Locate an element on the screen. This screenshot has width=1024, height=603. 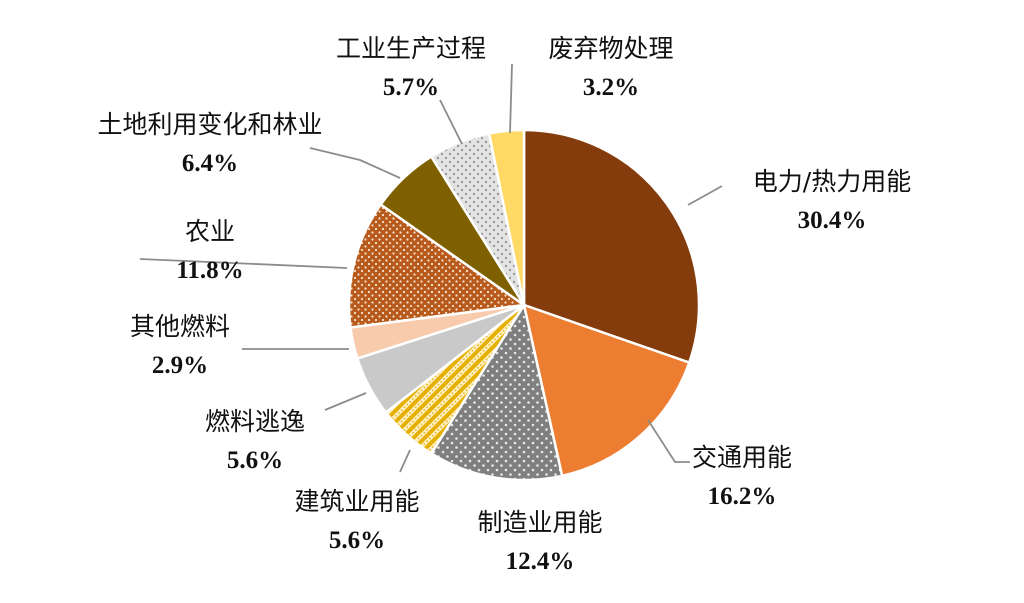
slice-name-label: 燃料逃逸 is located at coordinates (255, 421).